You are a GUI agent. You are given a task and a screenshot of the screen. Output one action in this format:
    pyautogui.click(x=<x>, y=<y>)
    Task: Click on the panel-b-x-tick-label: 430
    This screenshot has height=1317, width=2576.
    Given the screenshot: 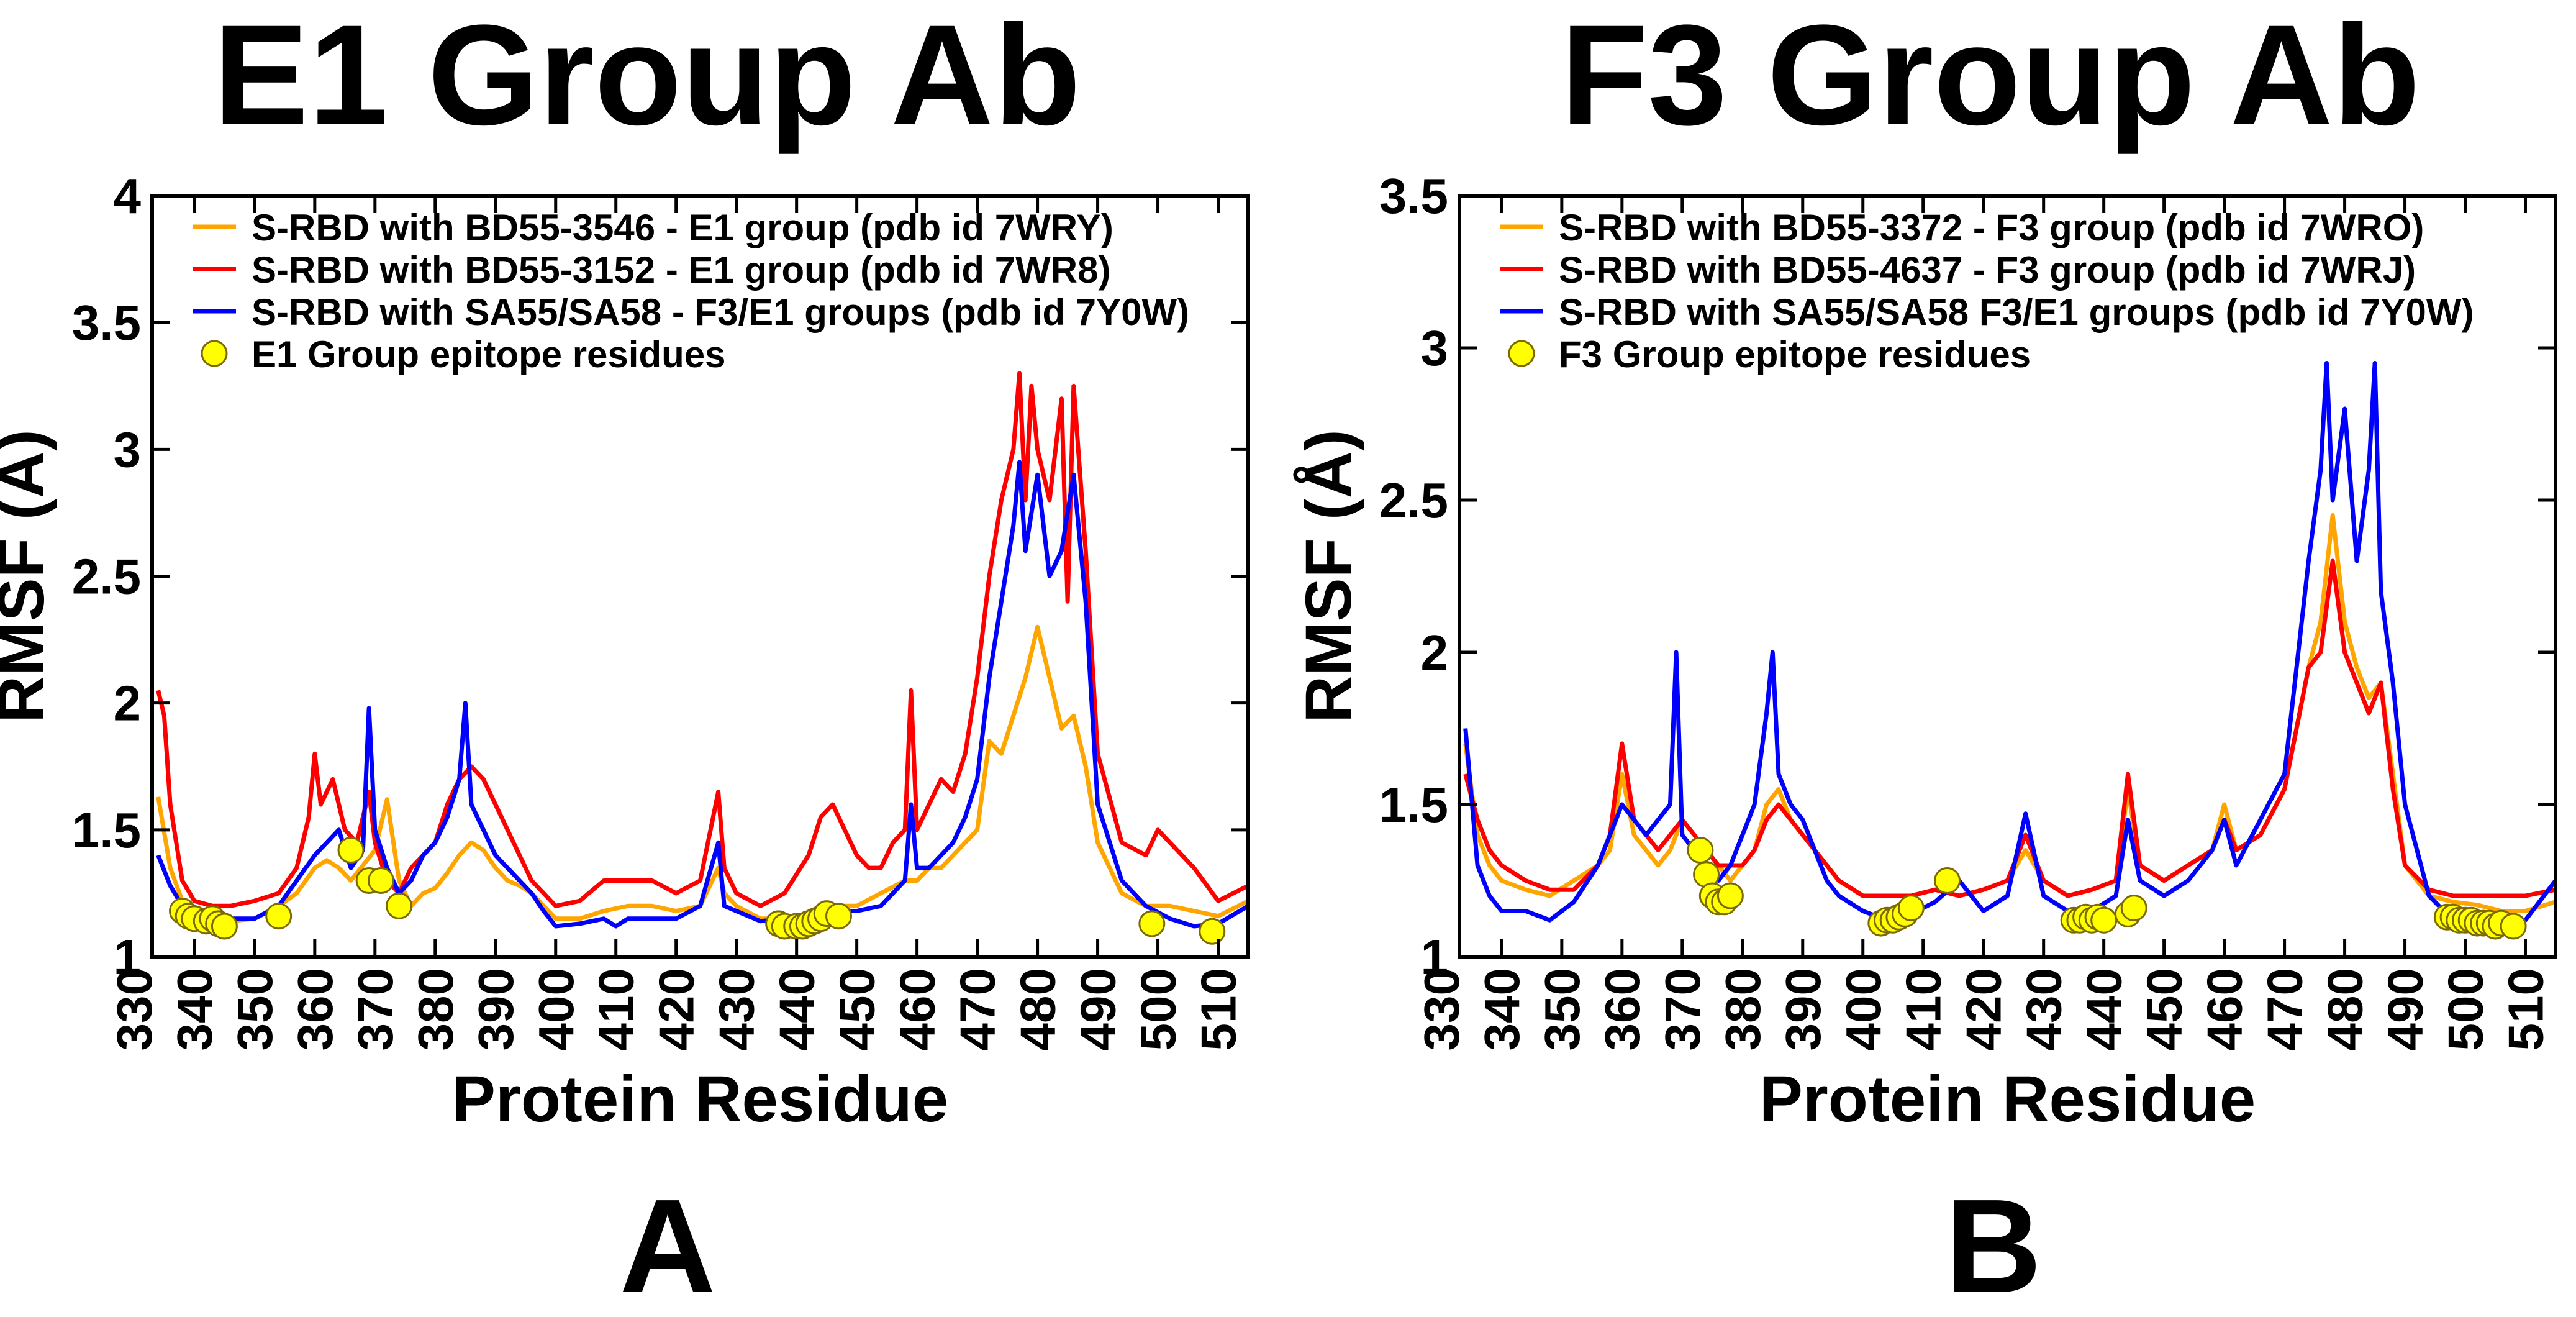 What is the action you would take?
    pyautogui.click(x=2044, y=1009)
    